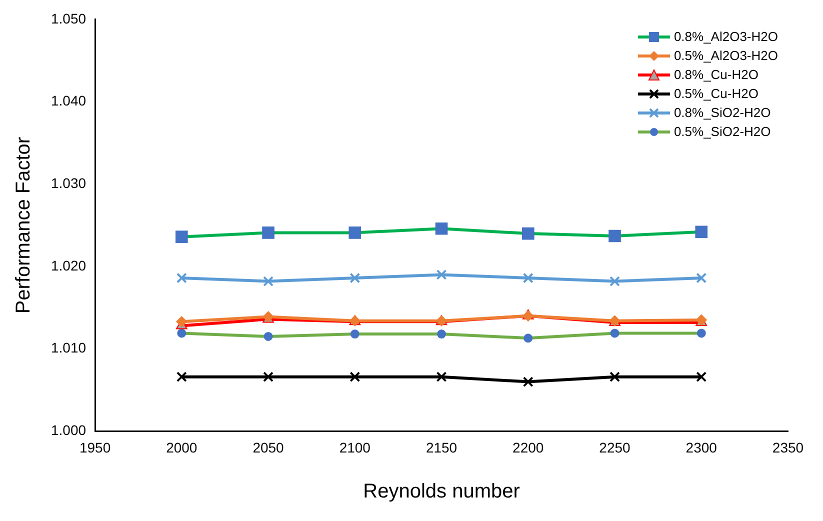  I want to click on legend-label: 0.8%_Cu-H2O, so click(716, 74).